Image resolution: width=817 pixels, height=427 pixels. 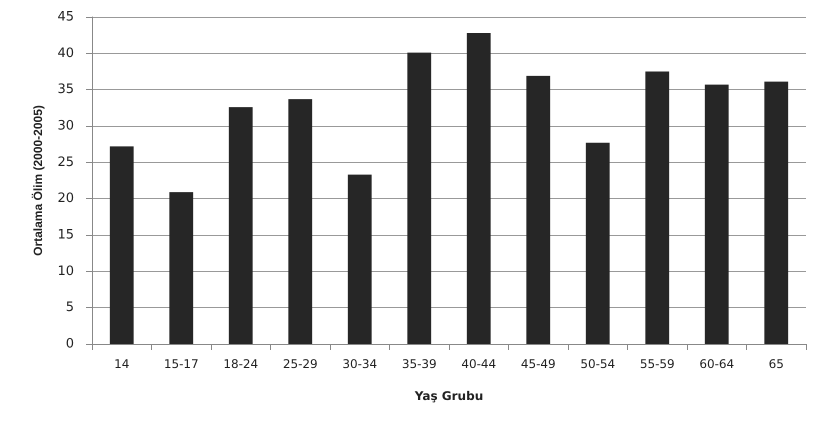 I want to click on x-tick-label: 25-29, so click(x=300, y=364).